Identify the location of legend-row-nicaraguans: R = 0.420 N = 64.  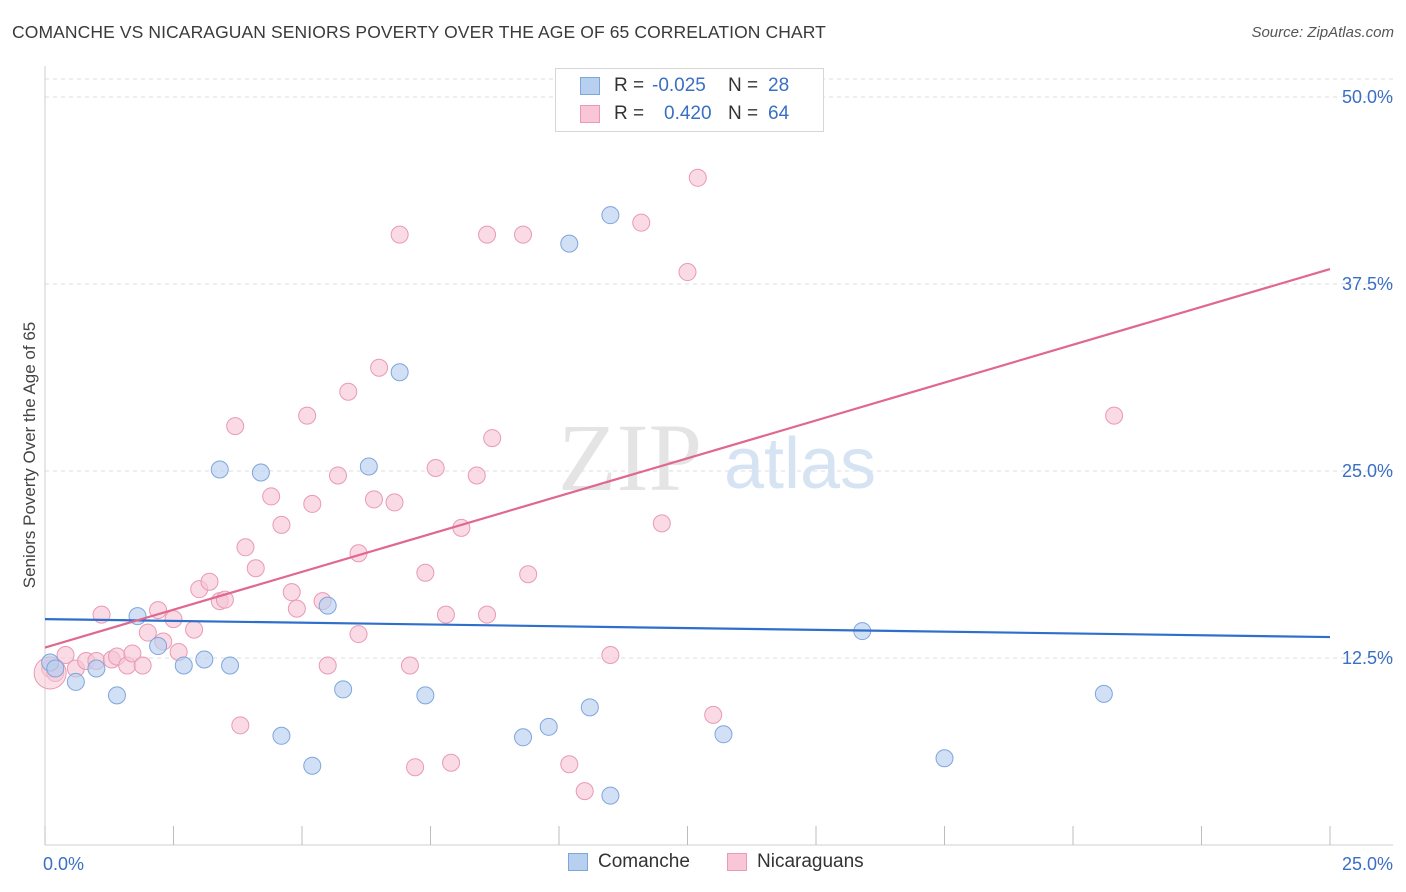
(684, 114).